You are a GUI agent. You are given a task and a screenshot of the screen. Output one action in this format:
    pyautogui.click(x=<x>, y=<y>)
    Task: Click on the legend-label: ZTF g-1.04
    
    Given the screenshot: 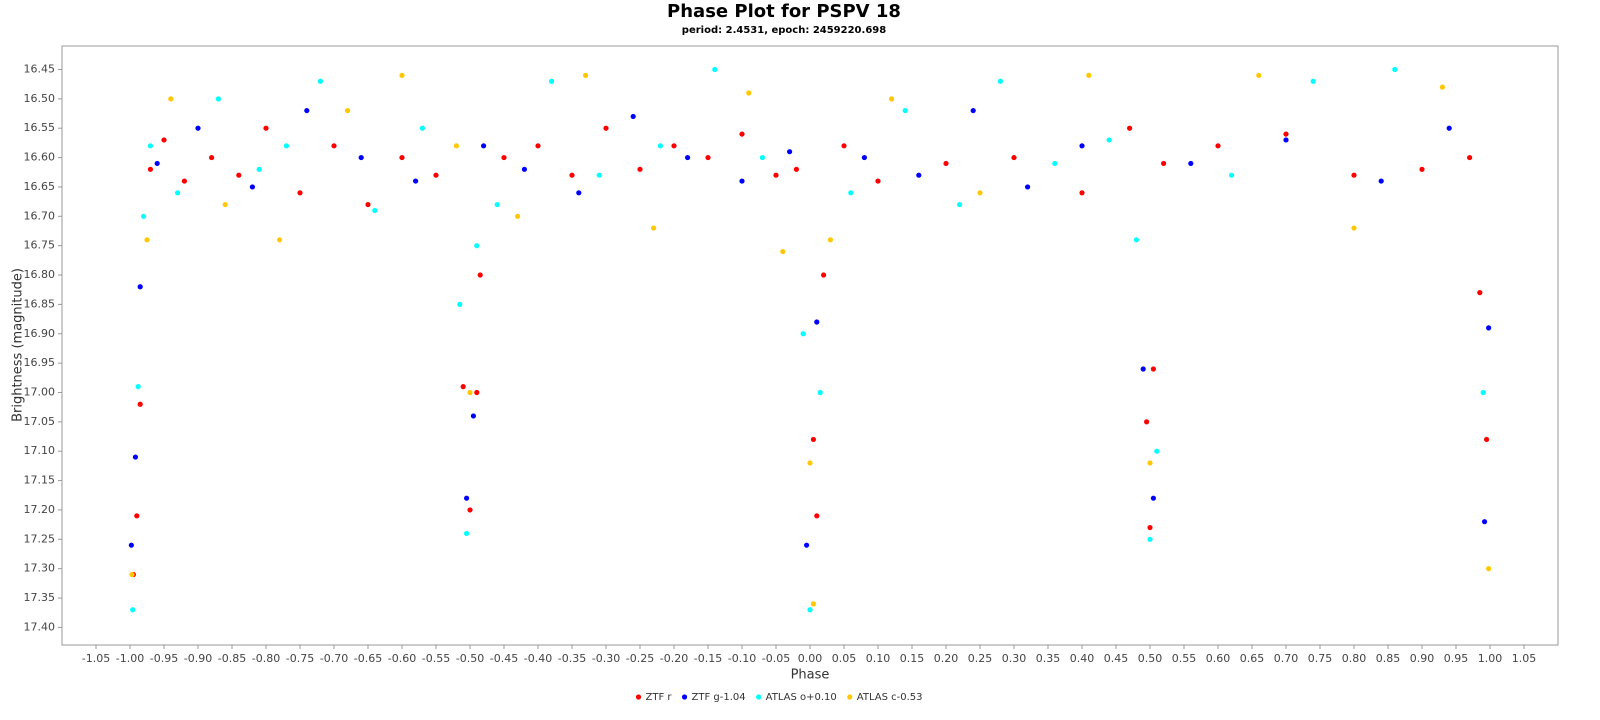 What is the action you would take?
    pyautogui.click(x=719, y=697)
    